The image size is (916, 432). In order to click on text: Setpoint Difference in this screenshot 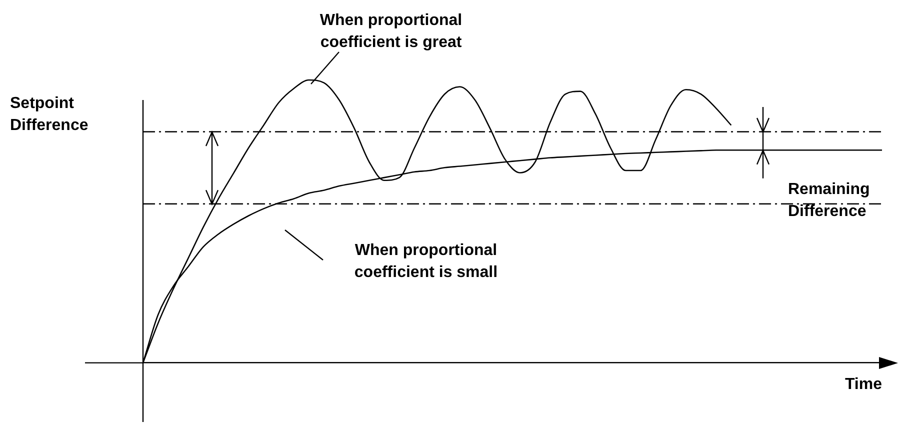, I will do `click(50, 115)`.